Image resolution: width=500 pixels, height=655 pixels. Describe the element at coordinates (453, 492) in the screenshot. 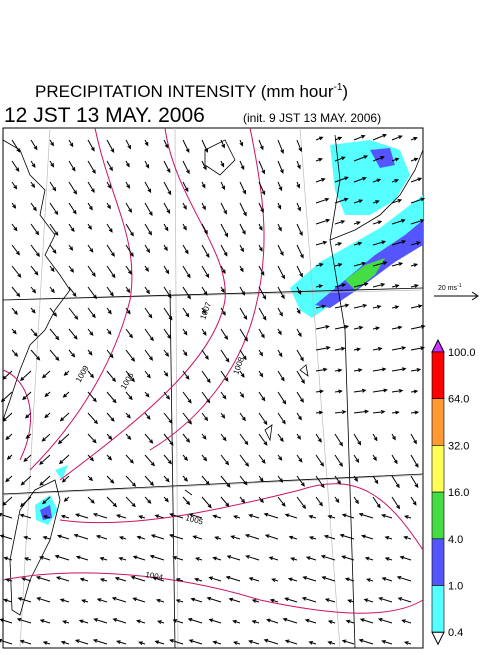

I see `colorbar: 100.0 64.0 32.0 16.0 4.0 1.0 0.4` at that location.